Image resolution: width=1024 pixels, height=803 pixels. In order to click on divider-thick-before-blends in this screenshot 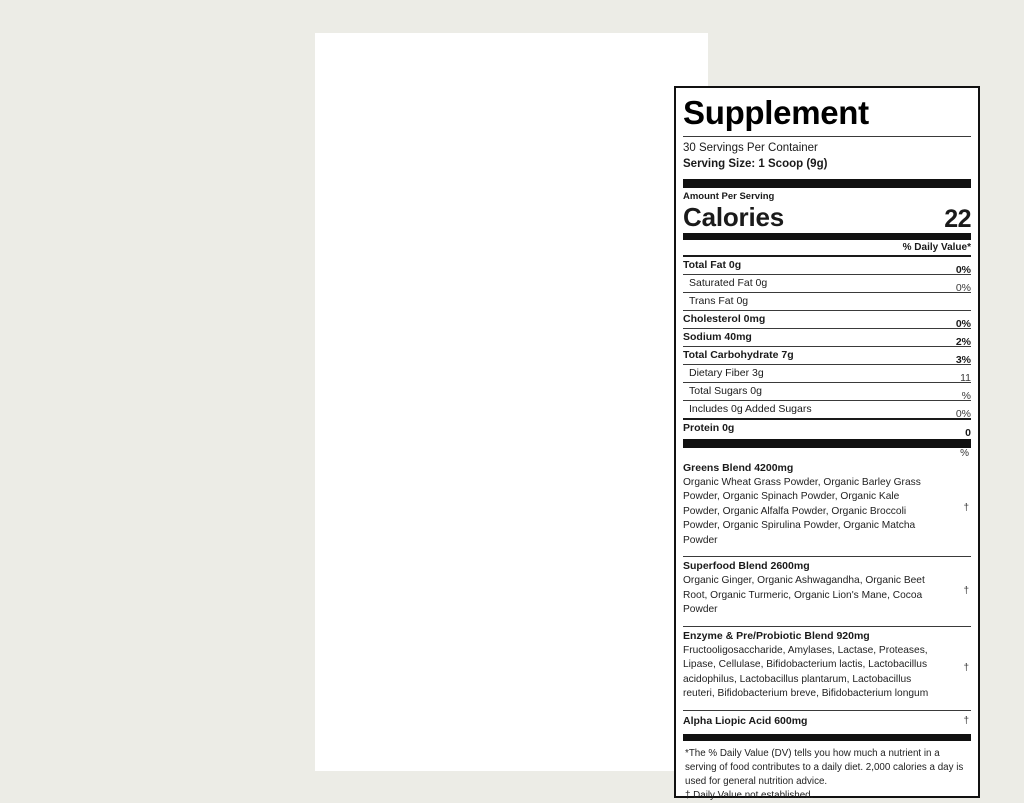, I will do `click(827, 443)`.